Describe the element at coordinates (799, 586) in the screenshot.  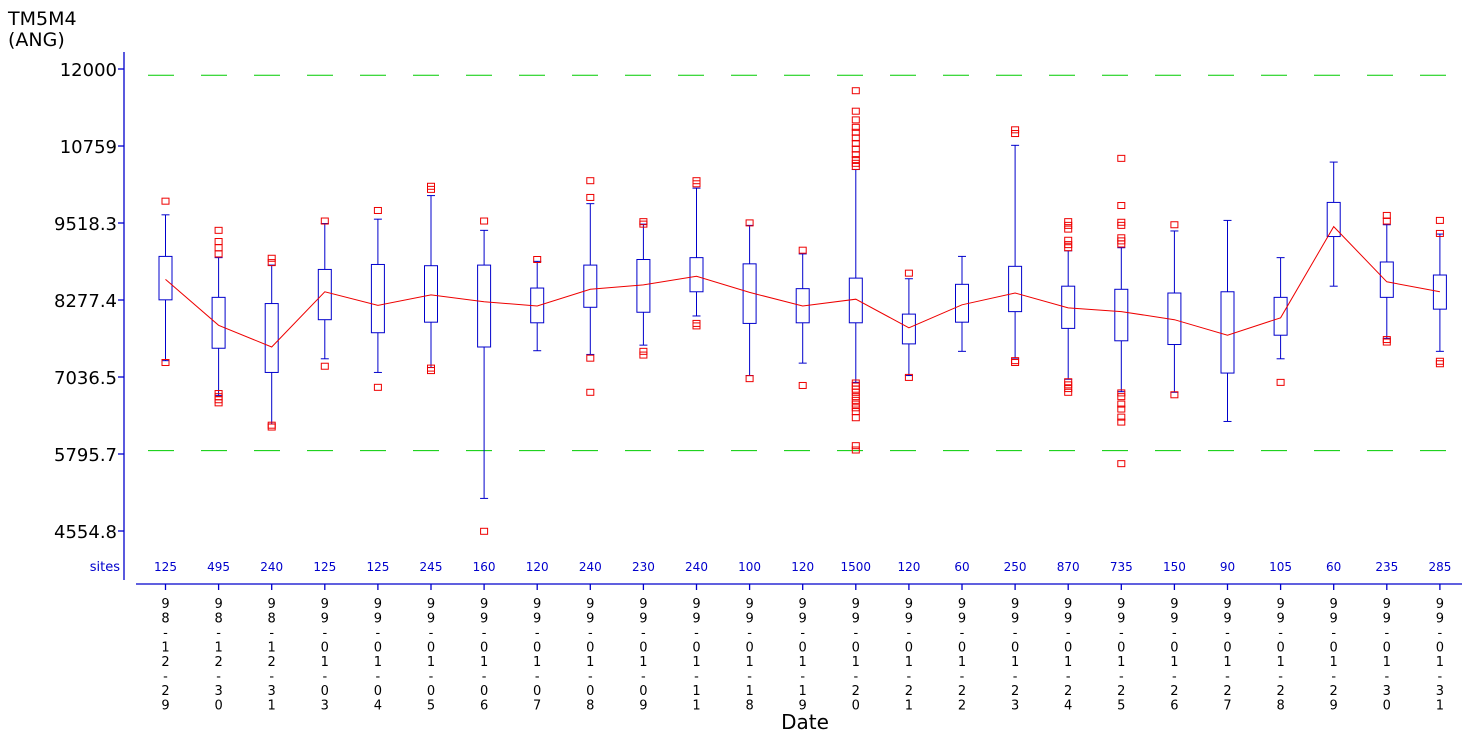
I see `x-axis` at that location.